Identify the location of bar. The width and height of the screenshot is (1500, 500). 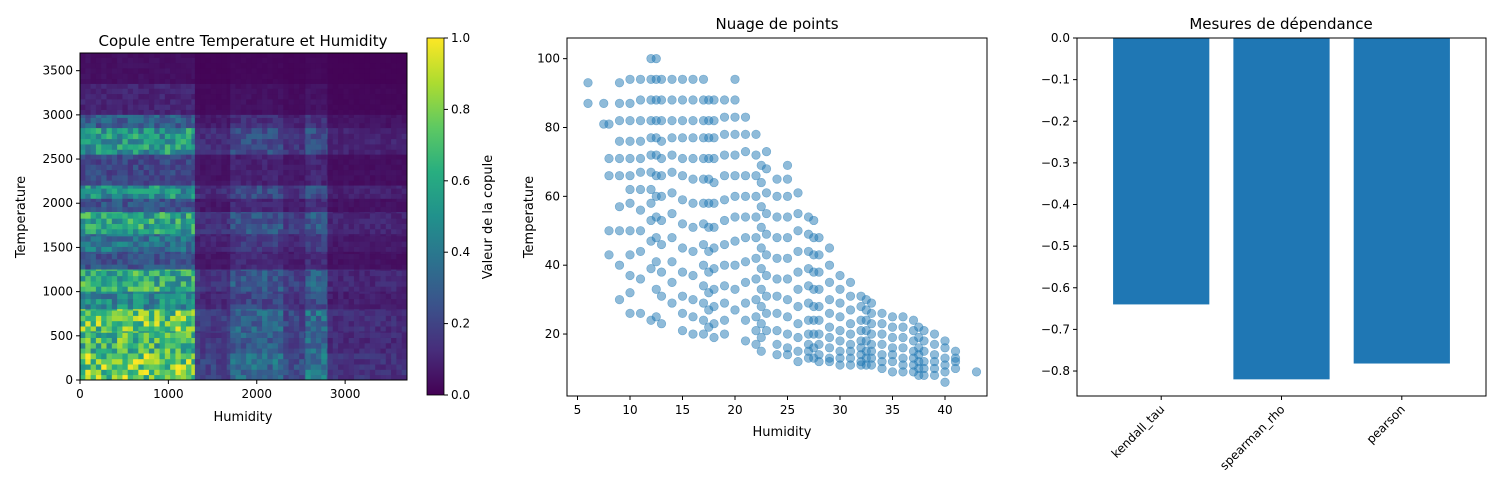
(1281, 209).